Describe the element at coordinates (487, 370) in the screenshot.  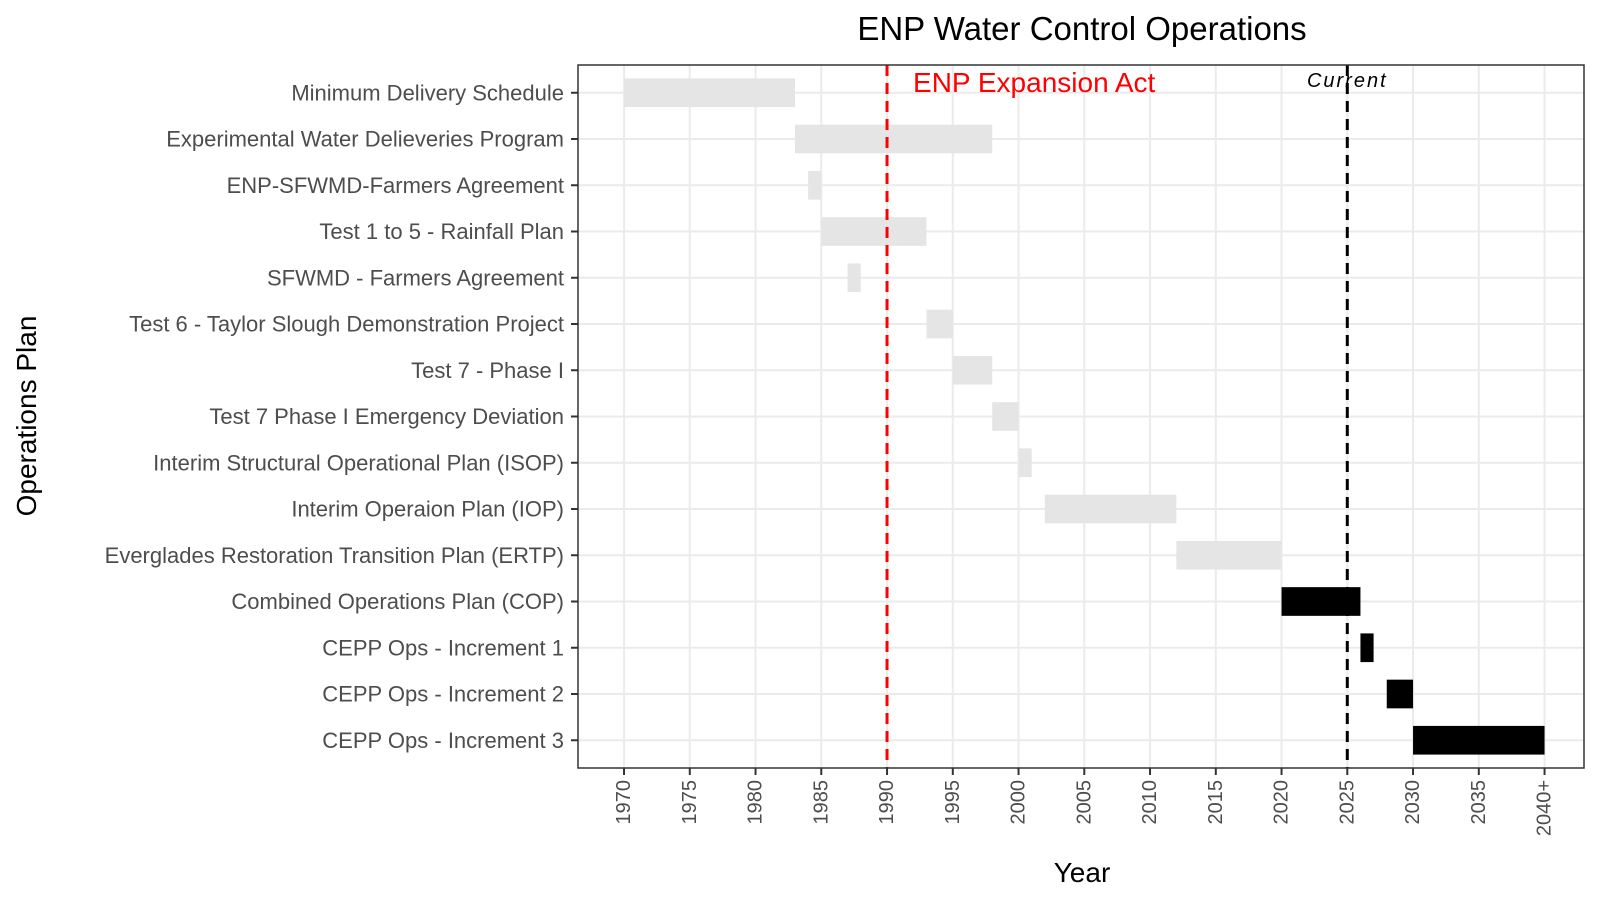
I see `y-category-label: Test 7 - Phase I` at that location.